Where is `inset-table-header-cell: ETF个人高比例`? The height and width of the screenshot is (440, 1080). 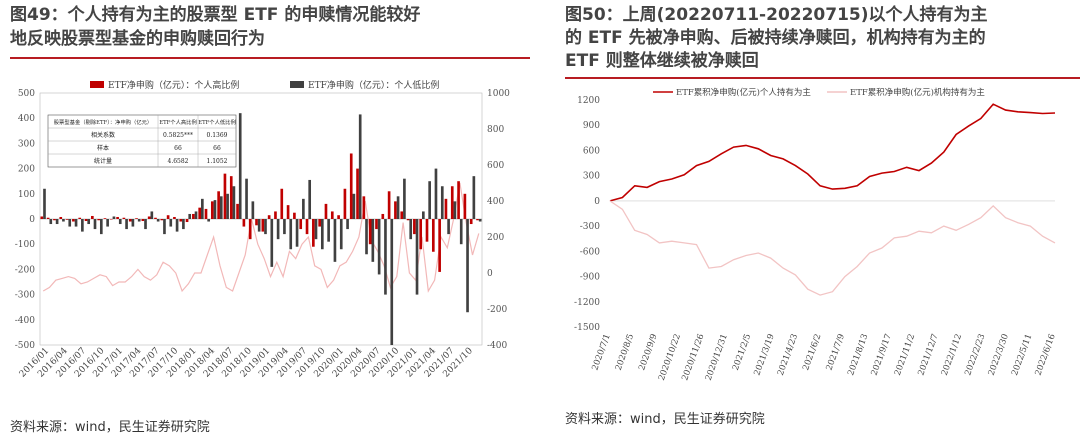 inset-table-header-cell: ETF个人高比例 is located at coordinates (178, 122).